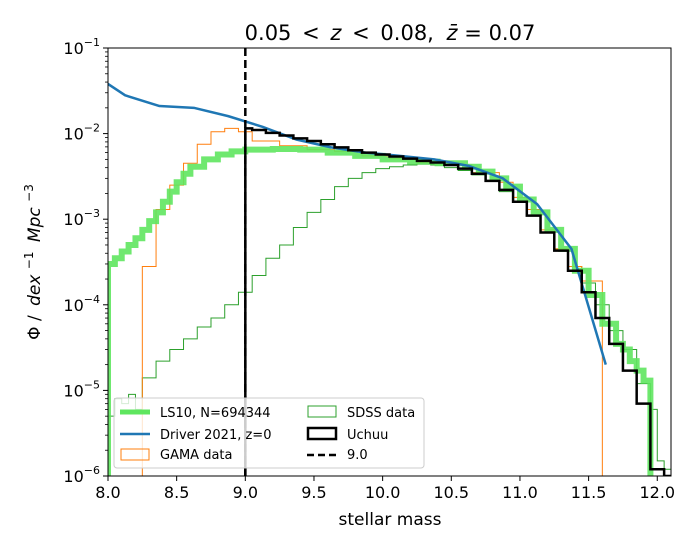  I want to click on x-tick-label-9-5: 9.5, so click(313, 492).